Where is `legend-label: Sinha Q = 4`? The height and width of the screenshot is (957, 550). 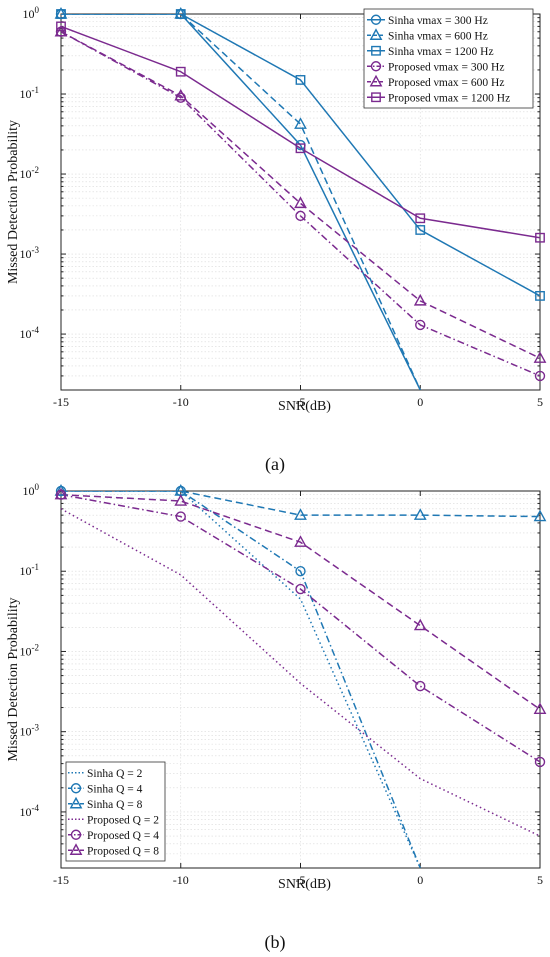 legend-label: Sinha Q = 4 is located at coordinates (115, 789).